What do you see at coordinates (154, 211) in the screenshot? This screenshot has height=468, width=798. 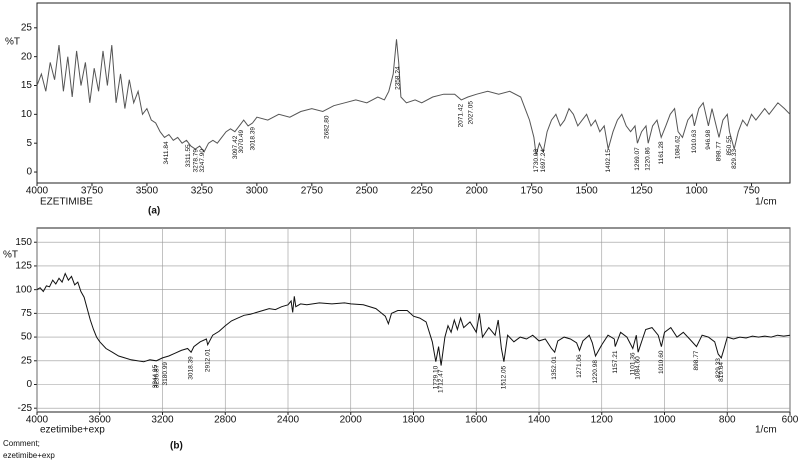 I see `caption: (a)` at bounding box center [154, 211].